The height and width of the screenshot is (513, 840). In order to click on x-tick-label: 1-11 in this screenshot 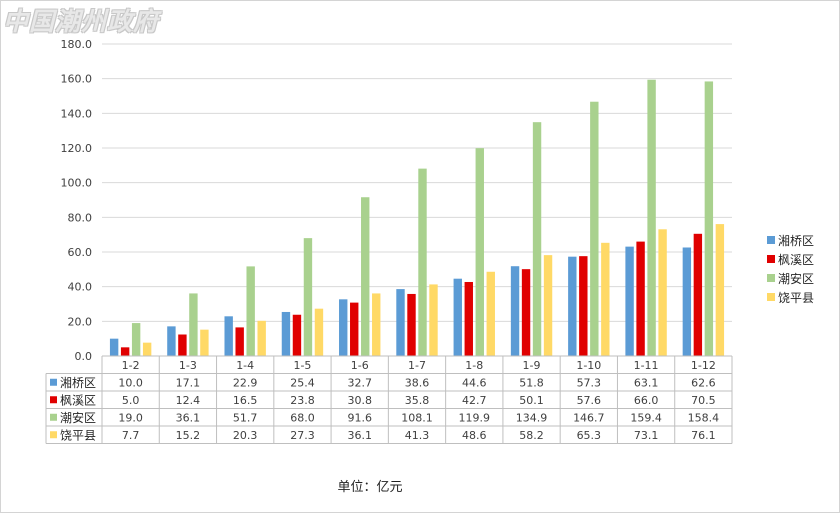, I will do `click(646, 365)`.